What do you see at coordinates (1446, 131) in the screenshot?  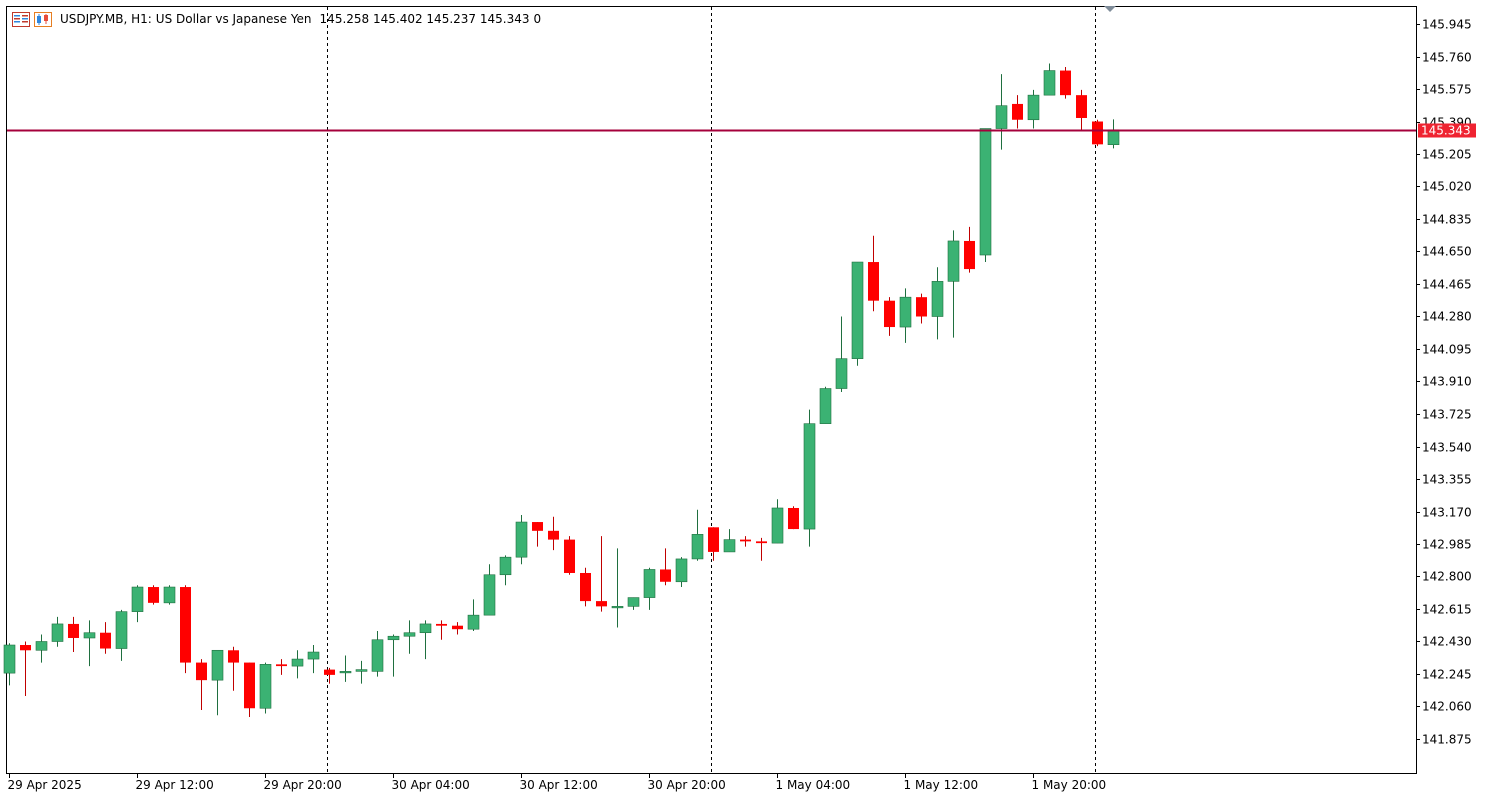 I see `current-price-label: 145.343` at bounding box center [1446, 131].